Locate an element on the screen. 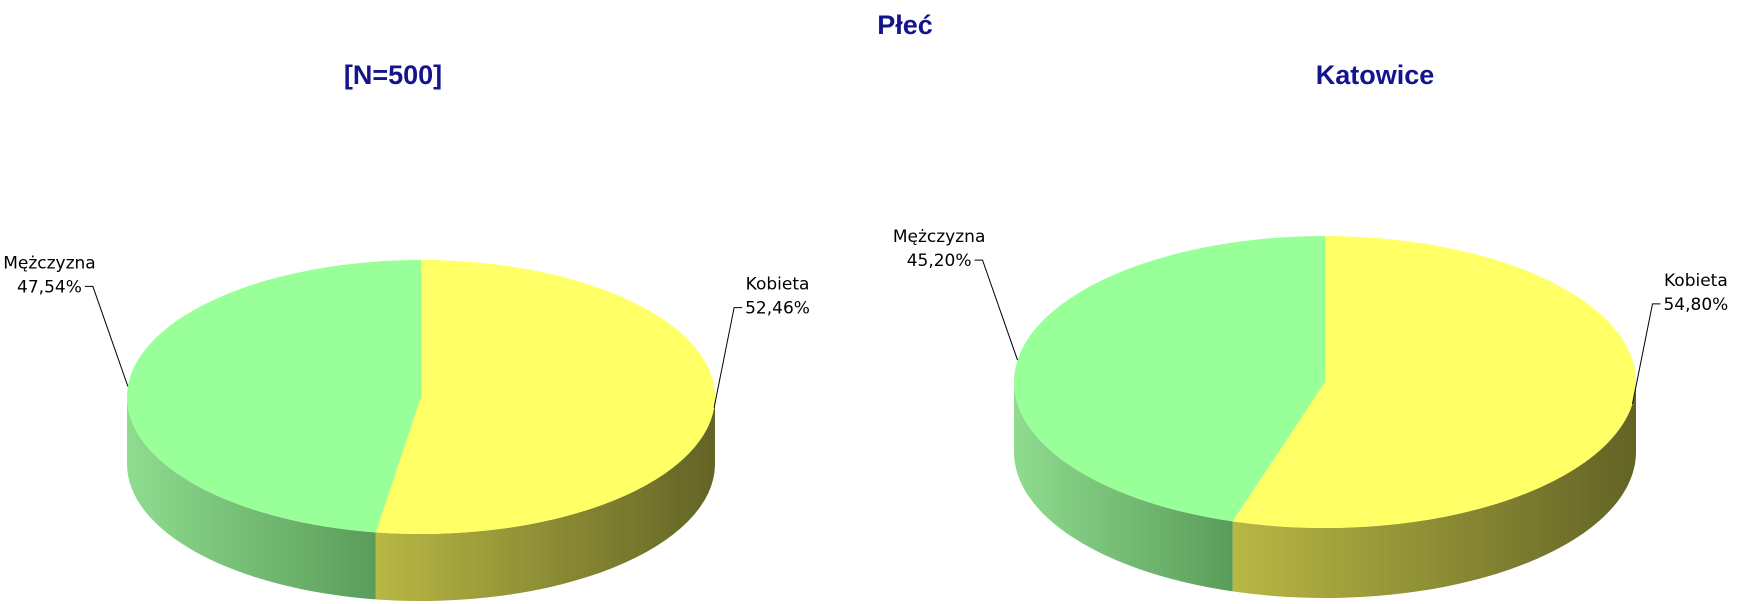 The image size is (1760, 604). chart-title: Katowice is located at coordinates (1375, 75).